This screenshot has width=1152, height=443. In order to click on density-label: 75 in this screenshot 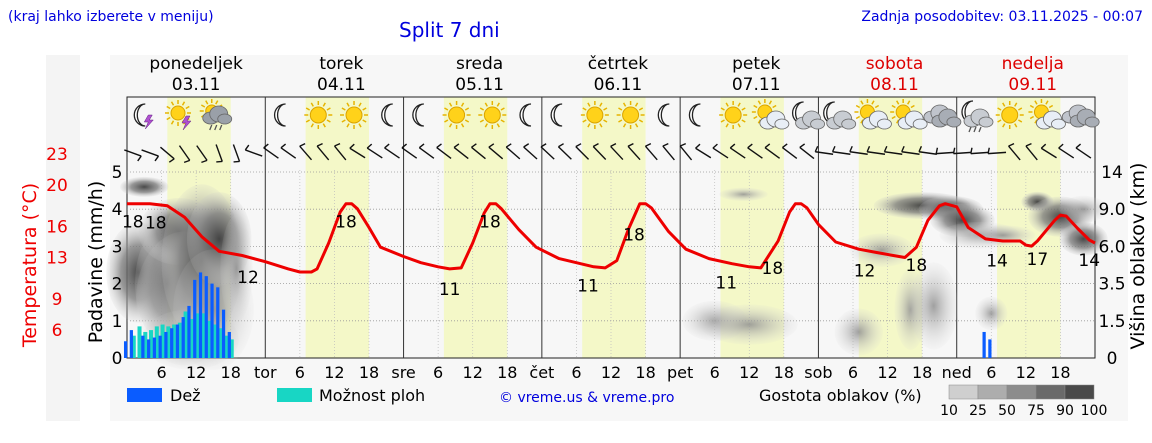, I will do `click(1036, 411)`.